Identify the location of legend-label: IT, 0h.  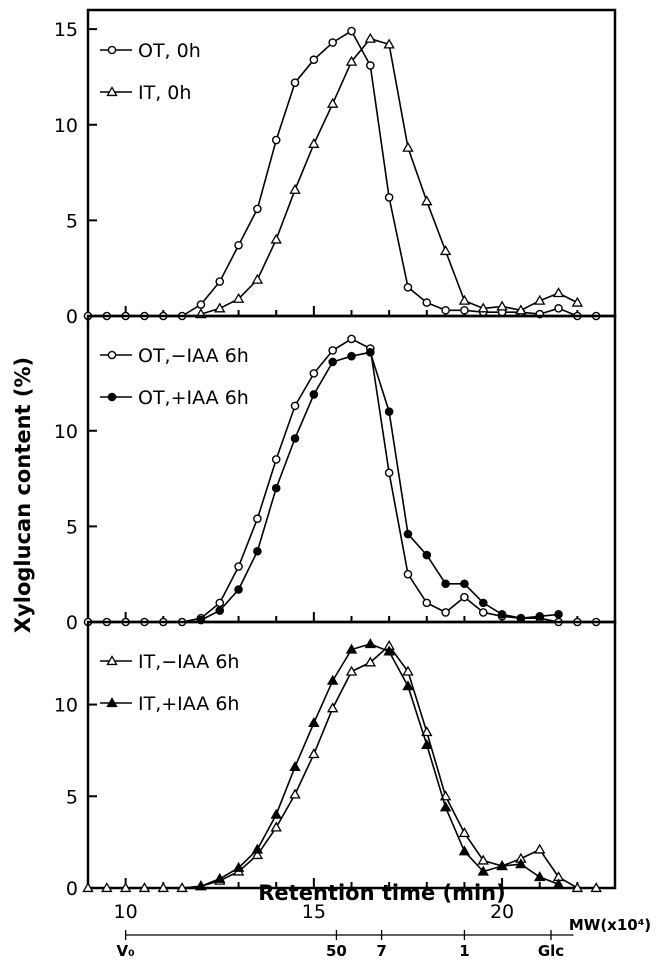
(164, 93).